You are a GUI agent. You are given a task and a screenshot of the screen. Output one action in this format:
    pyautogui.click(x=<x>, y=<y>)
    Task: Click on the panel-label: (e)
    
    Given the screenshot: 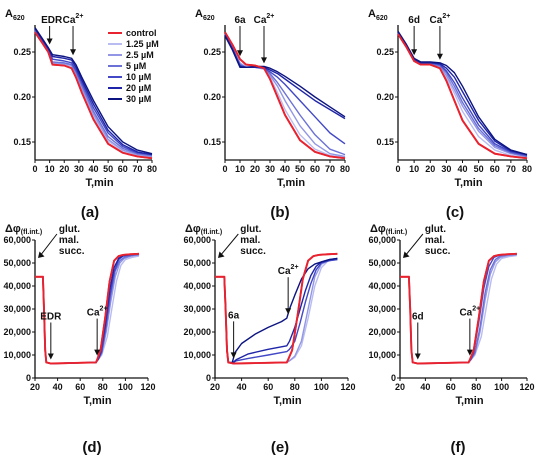 What is the action you would take?
    pyautogui.click(x=280, y=447)
    